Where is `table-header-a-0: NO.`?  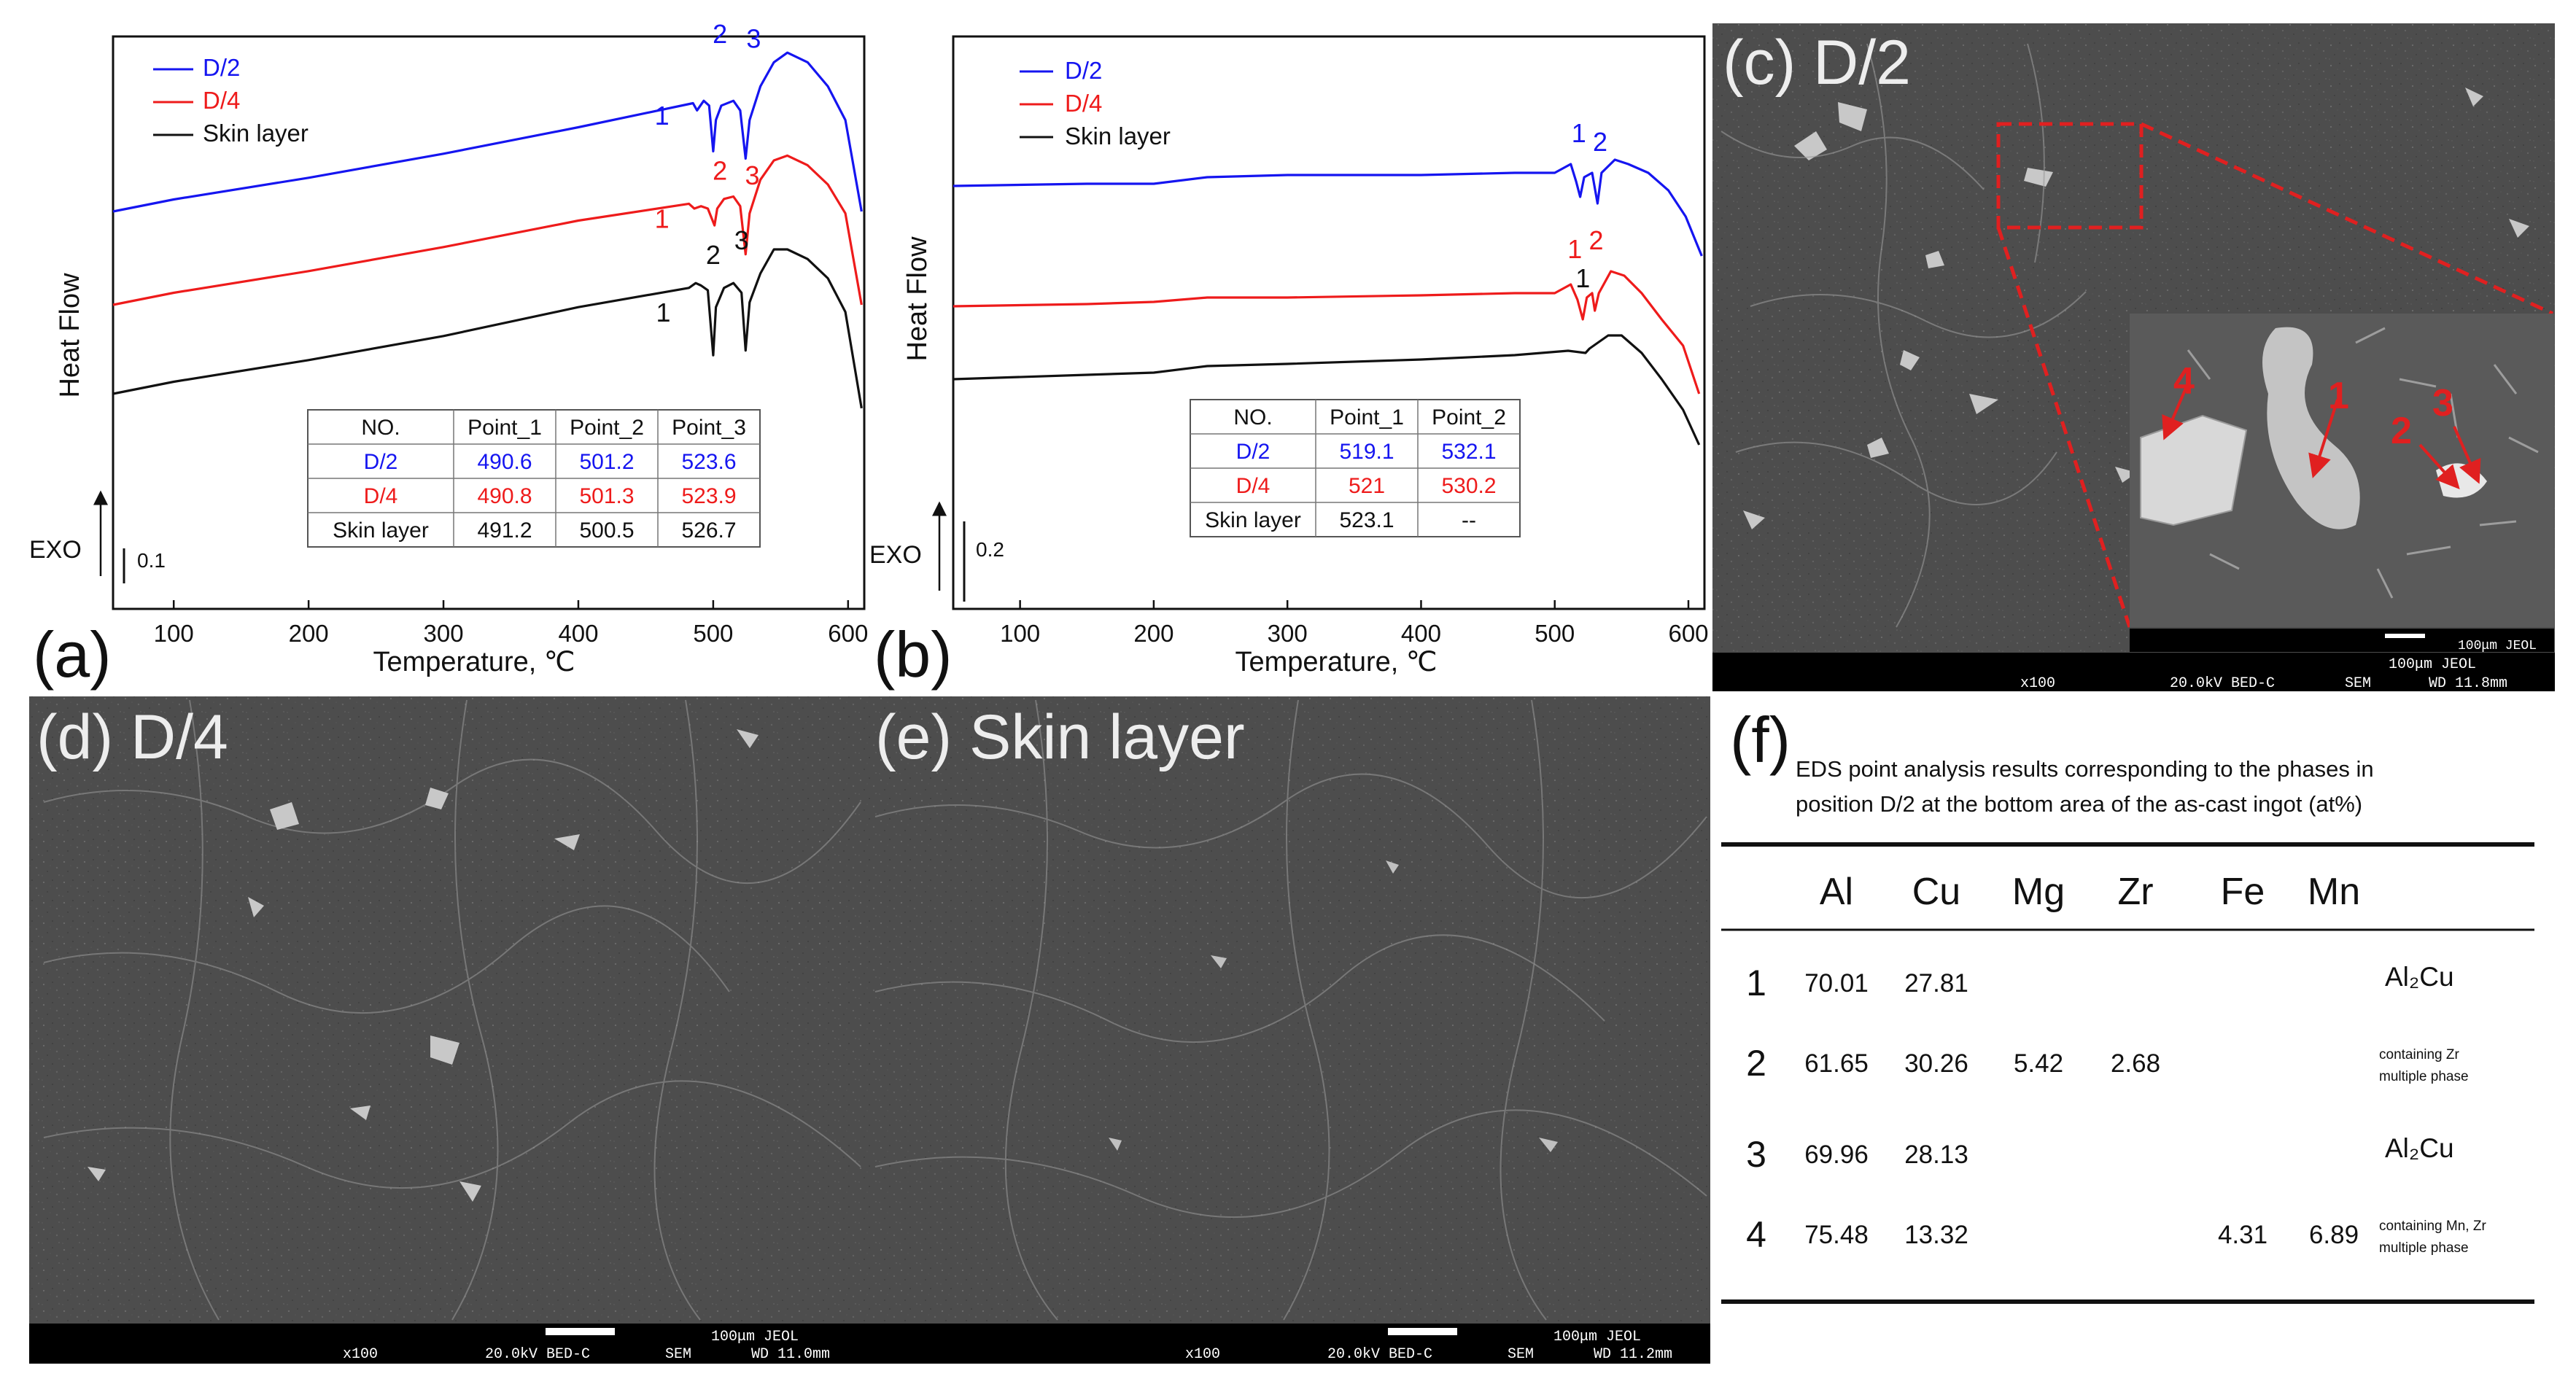
table-header-a-0: NO. is located at coordinates (381, 428).